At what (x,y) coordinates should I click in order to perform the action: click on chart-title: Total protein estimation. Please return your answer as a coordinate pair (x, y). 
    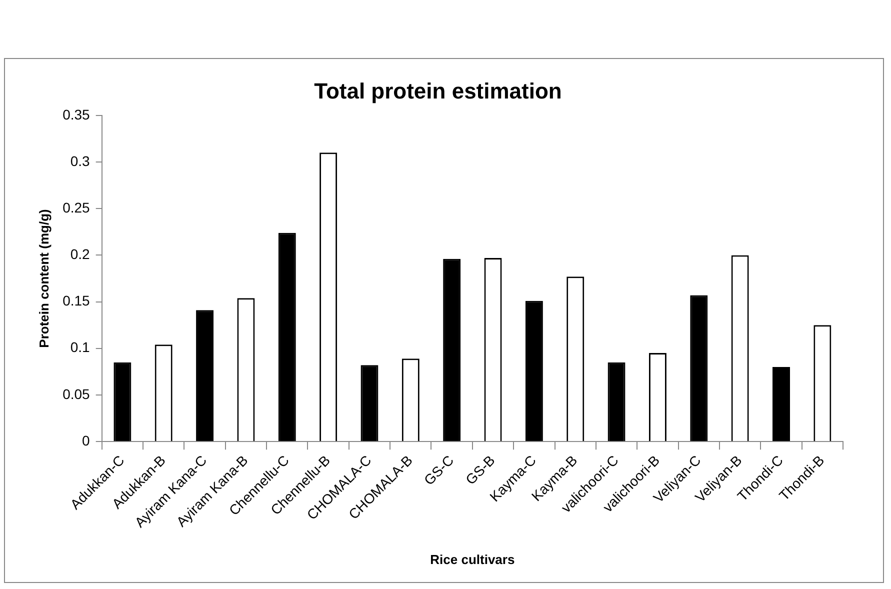
    Looking at the image, I should click on (438, 91).